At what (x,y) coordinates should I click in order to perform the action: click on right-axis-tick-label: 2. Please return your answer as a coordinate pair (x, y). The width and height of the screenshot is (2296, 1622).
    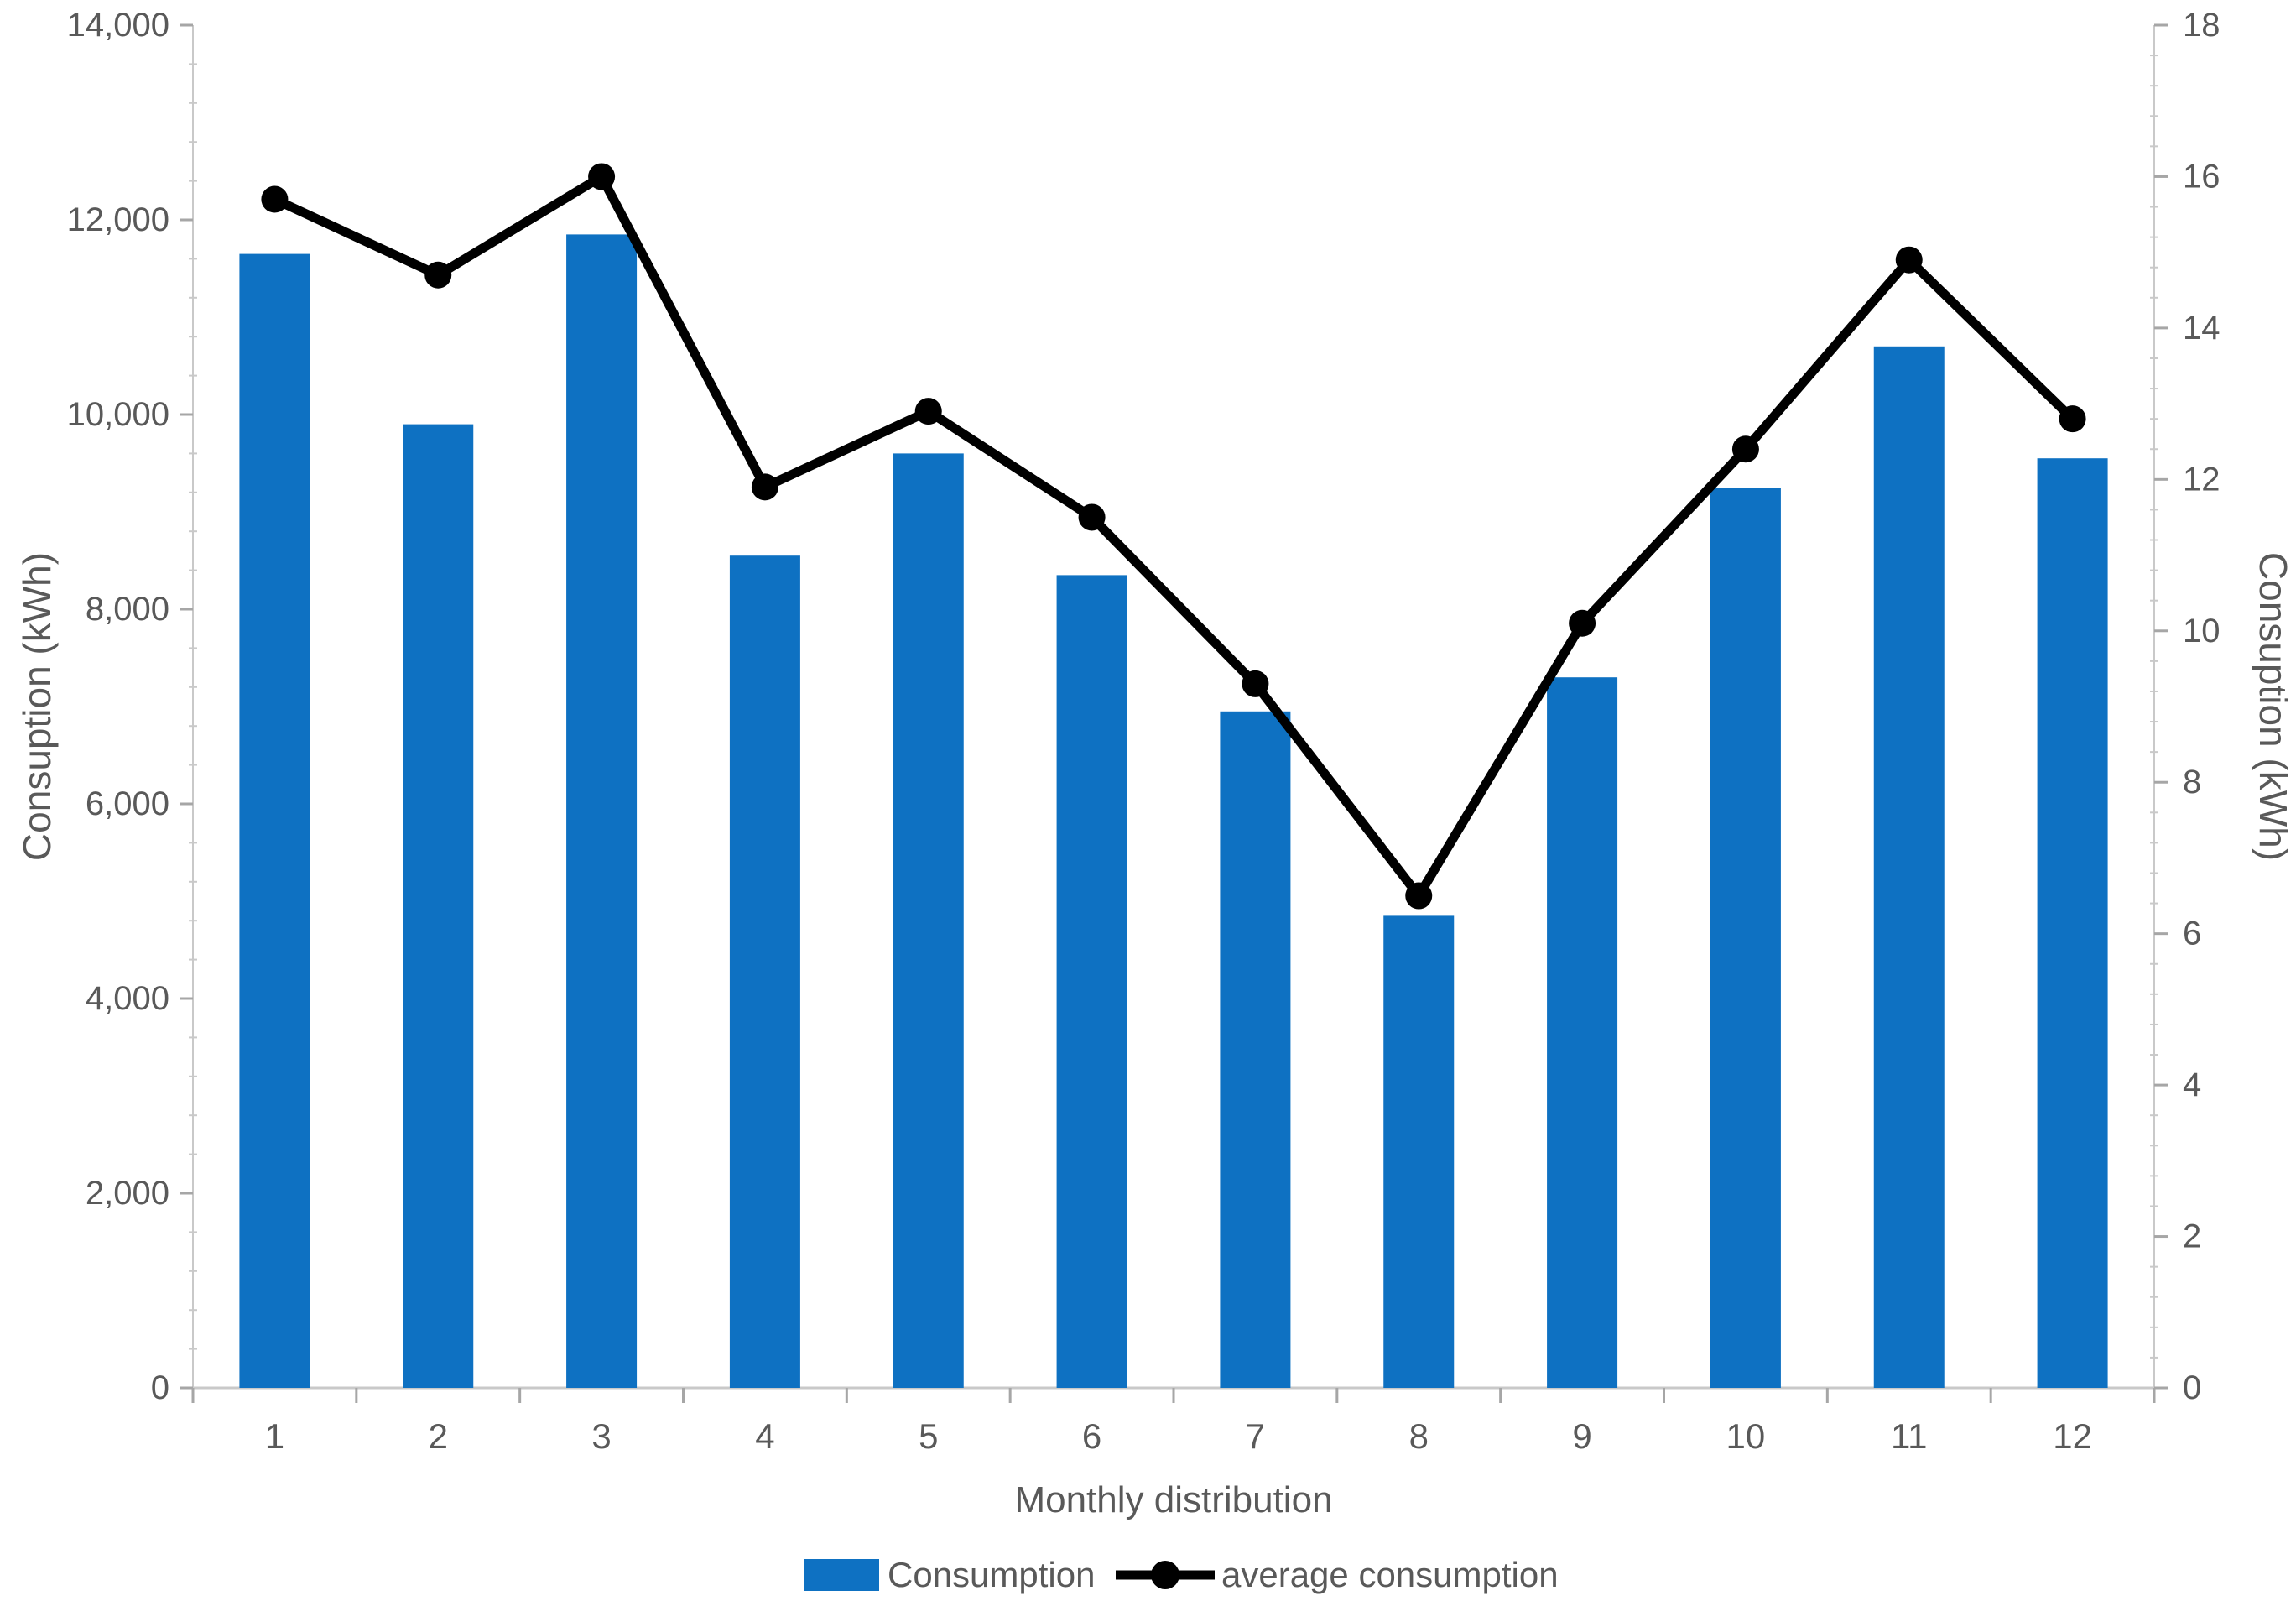
    Looking at the image, I should click on (2192, 1236).